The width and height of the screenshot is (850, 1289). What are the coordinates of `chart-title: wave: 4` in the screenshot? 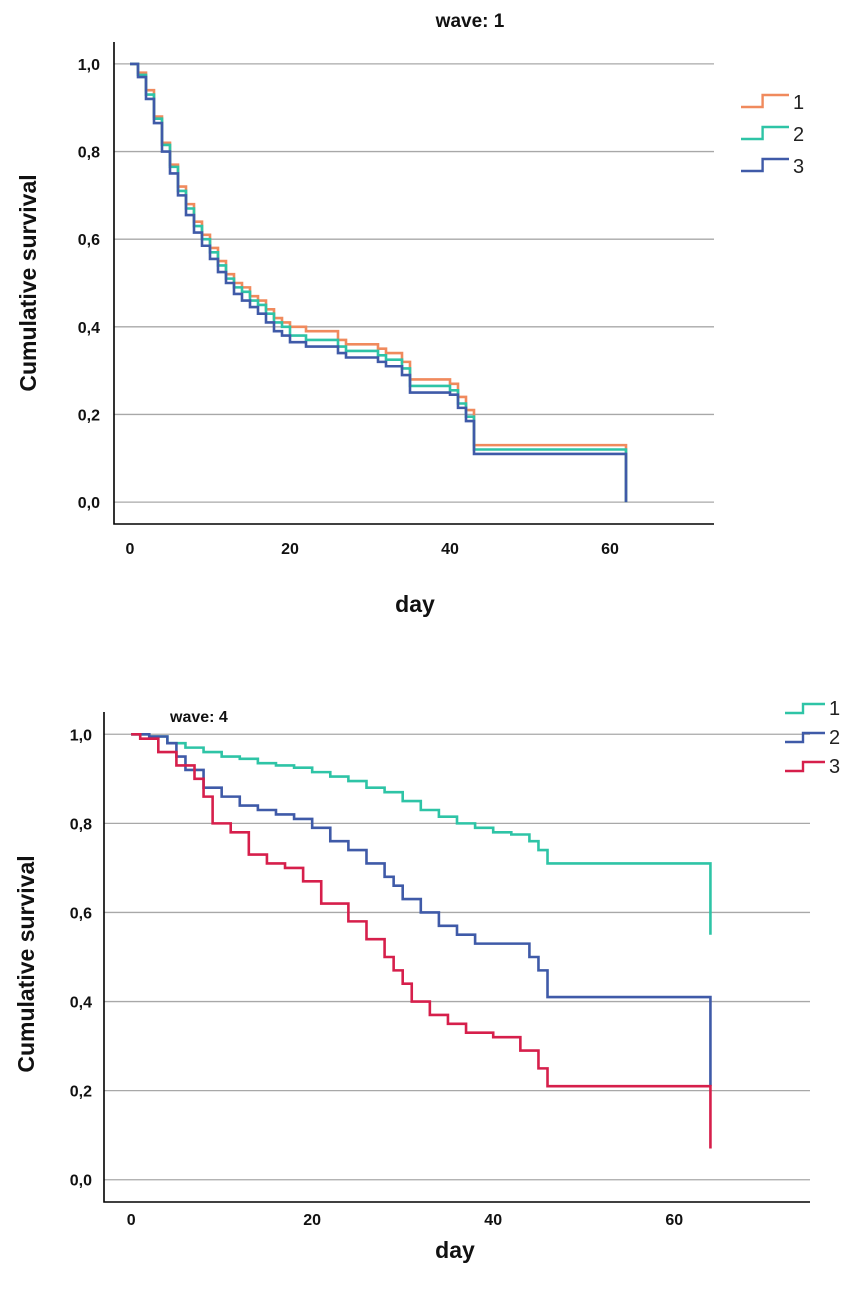 It's located at (198, 717).